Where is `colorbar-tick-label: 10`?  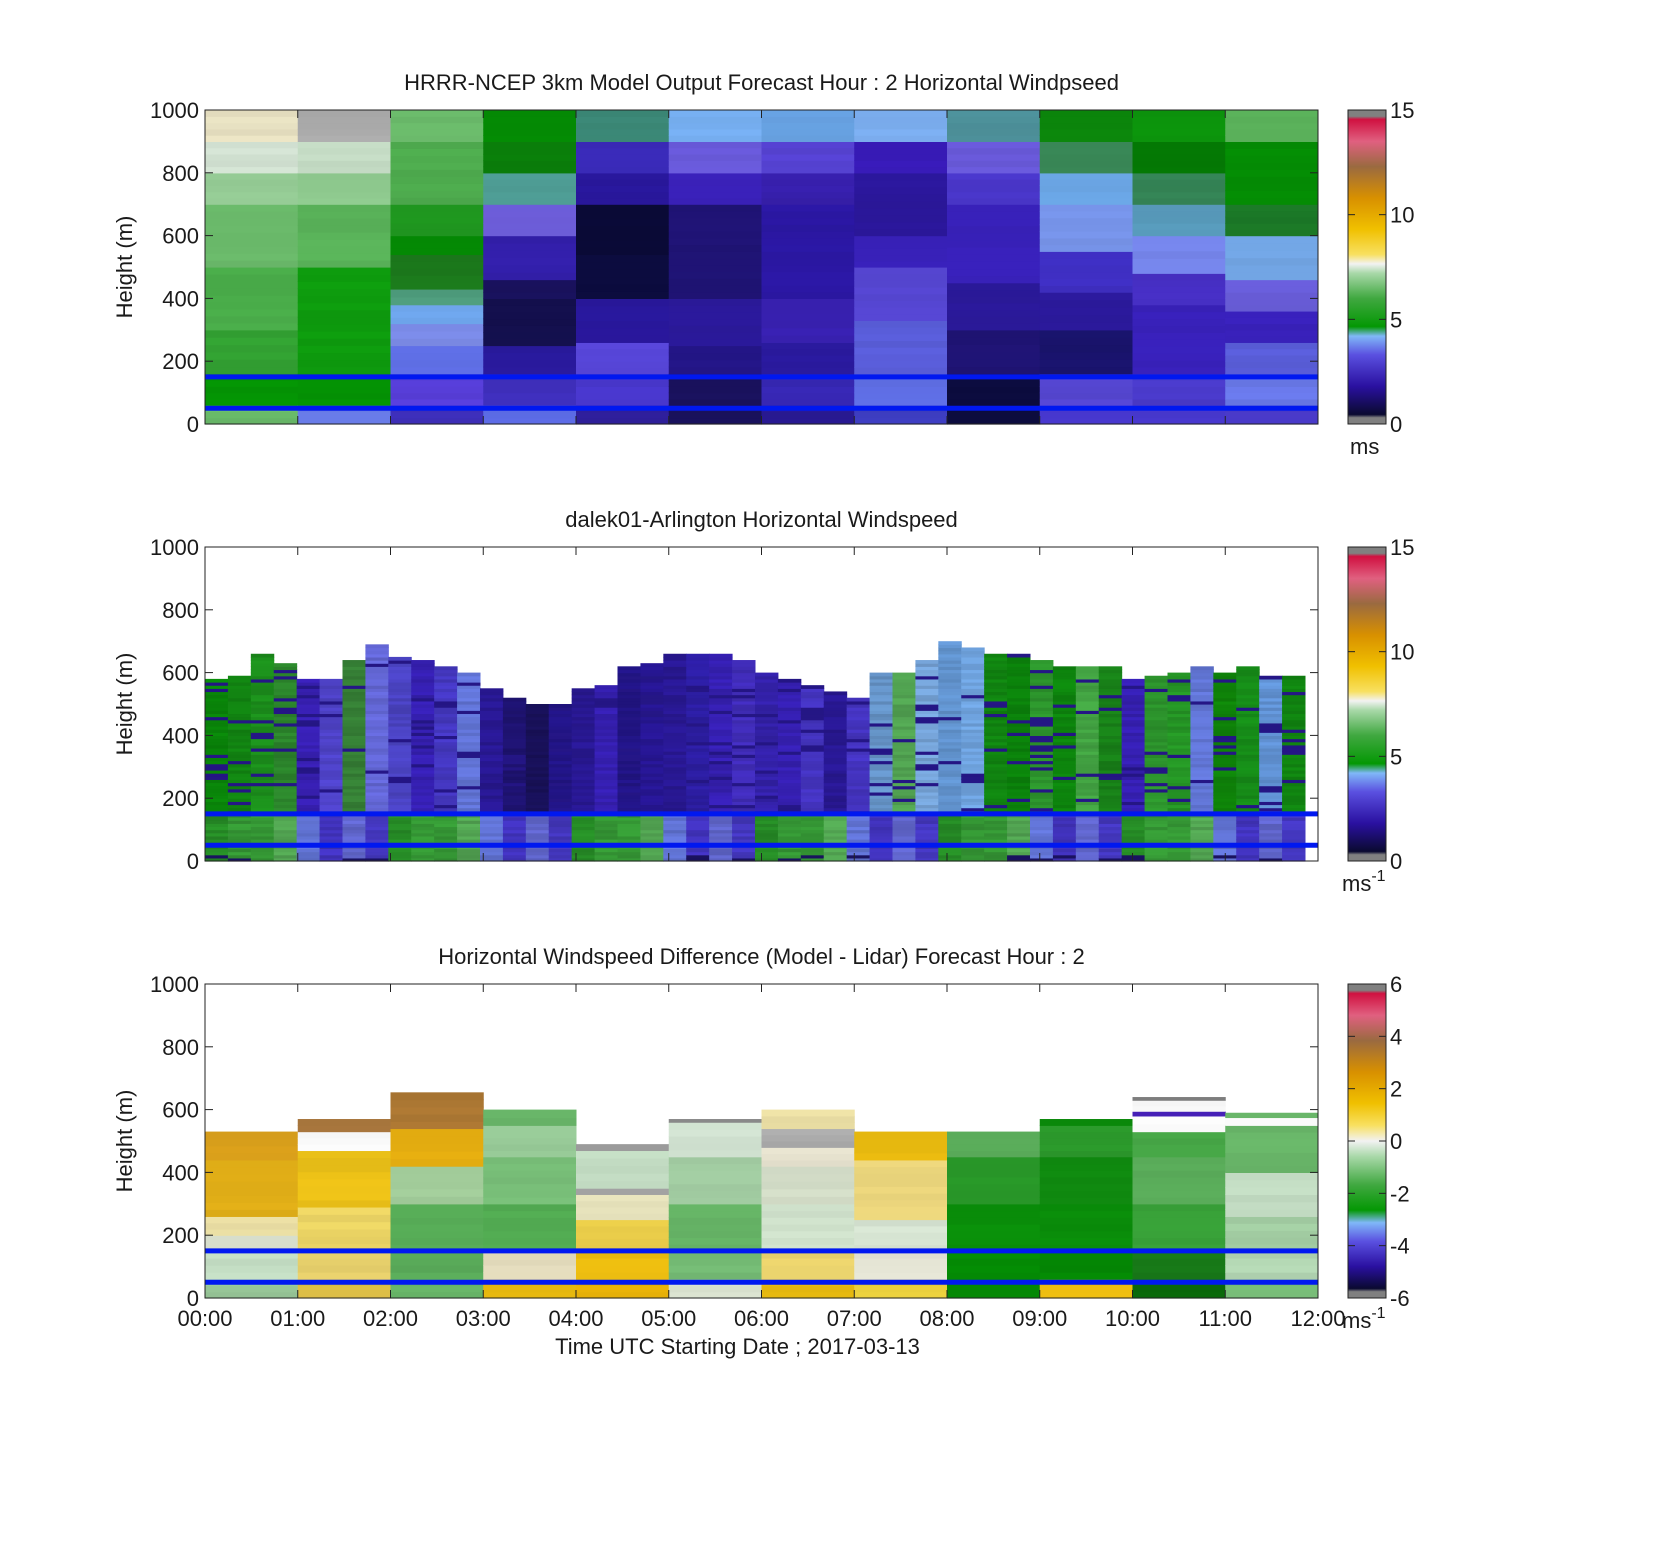 colorbar-tick-label: 10 is located at coordinates (1402, 652).